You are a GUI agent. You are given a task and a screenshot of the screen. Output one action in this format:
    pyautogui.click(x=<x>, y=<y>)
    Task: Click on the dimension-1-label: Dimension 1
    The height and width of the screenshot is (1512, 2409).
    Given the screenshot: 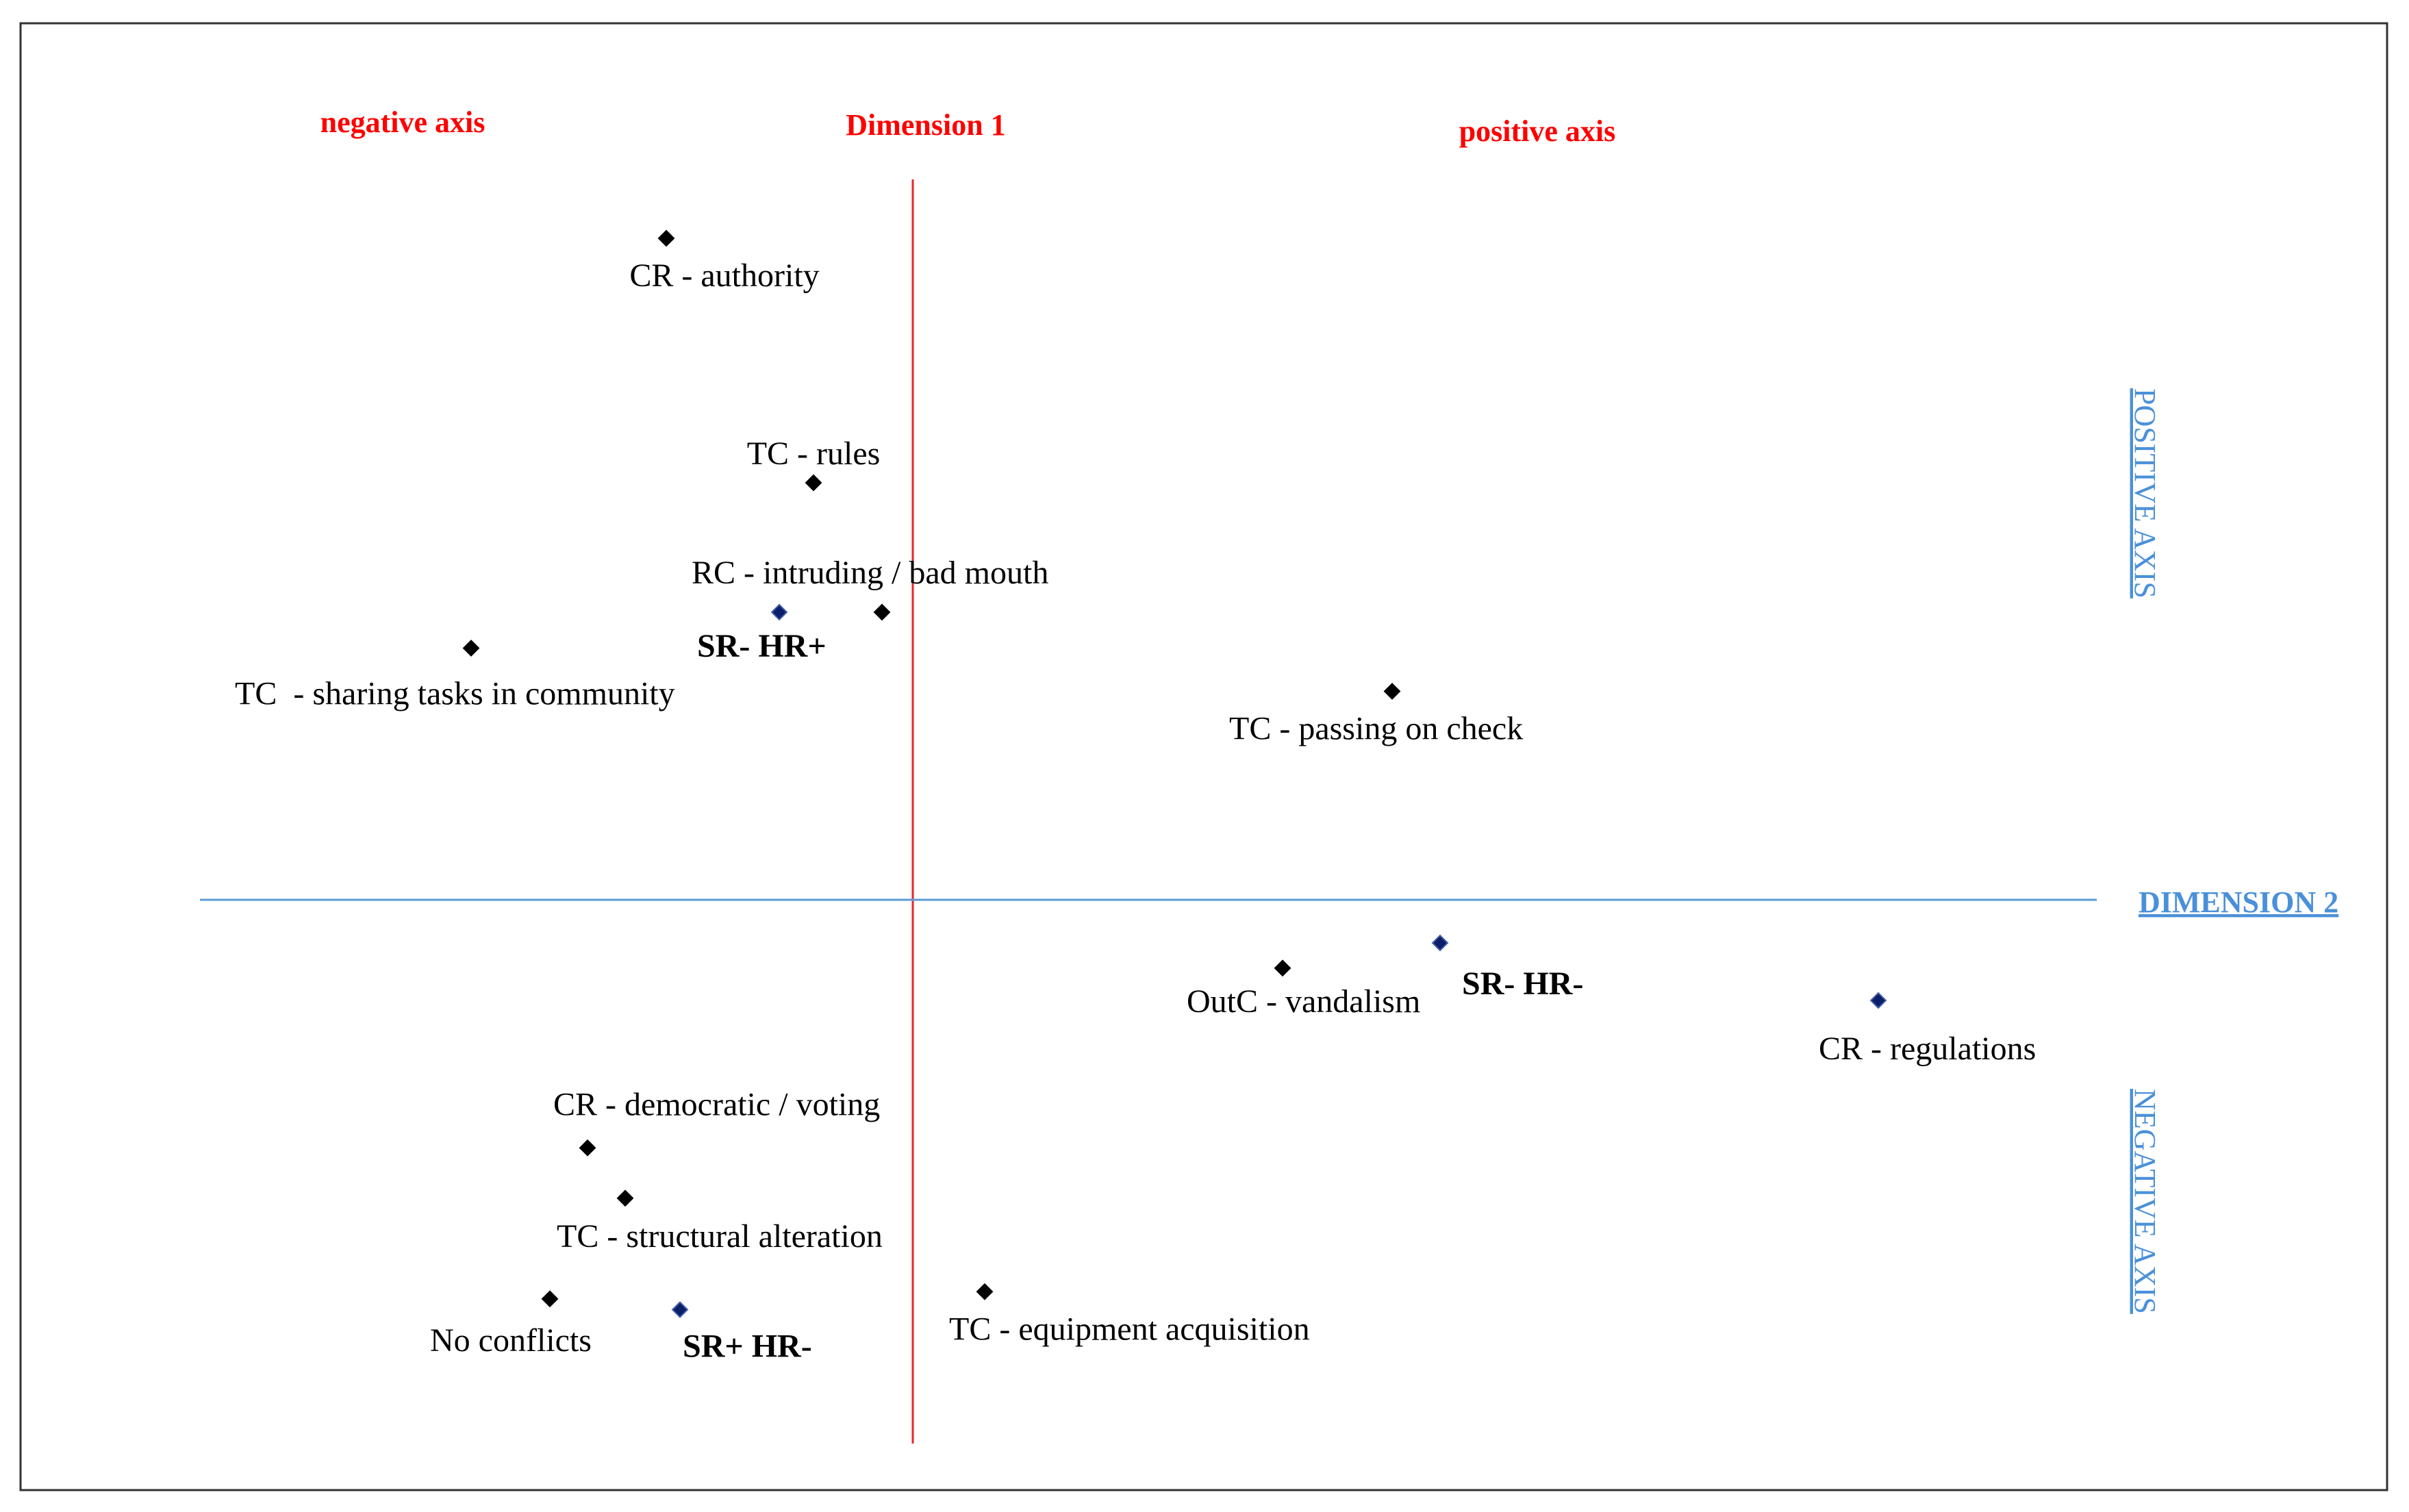 What is the action you would take?
    pyautogui.click(x=925, y=125)
    